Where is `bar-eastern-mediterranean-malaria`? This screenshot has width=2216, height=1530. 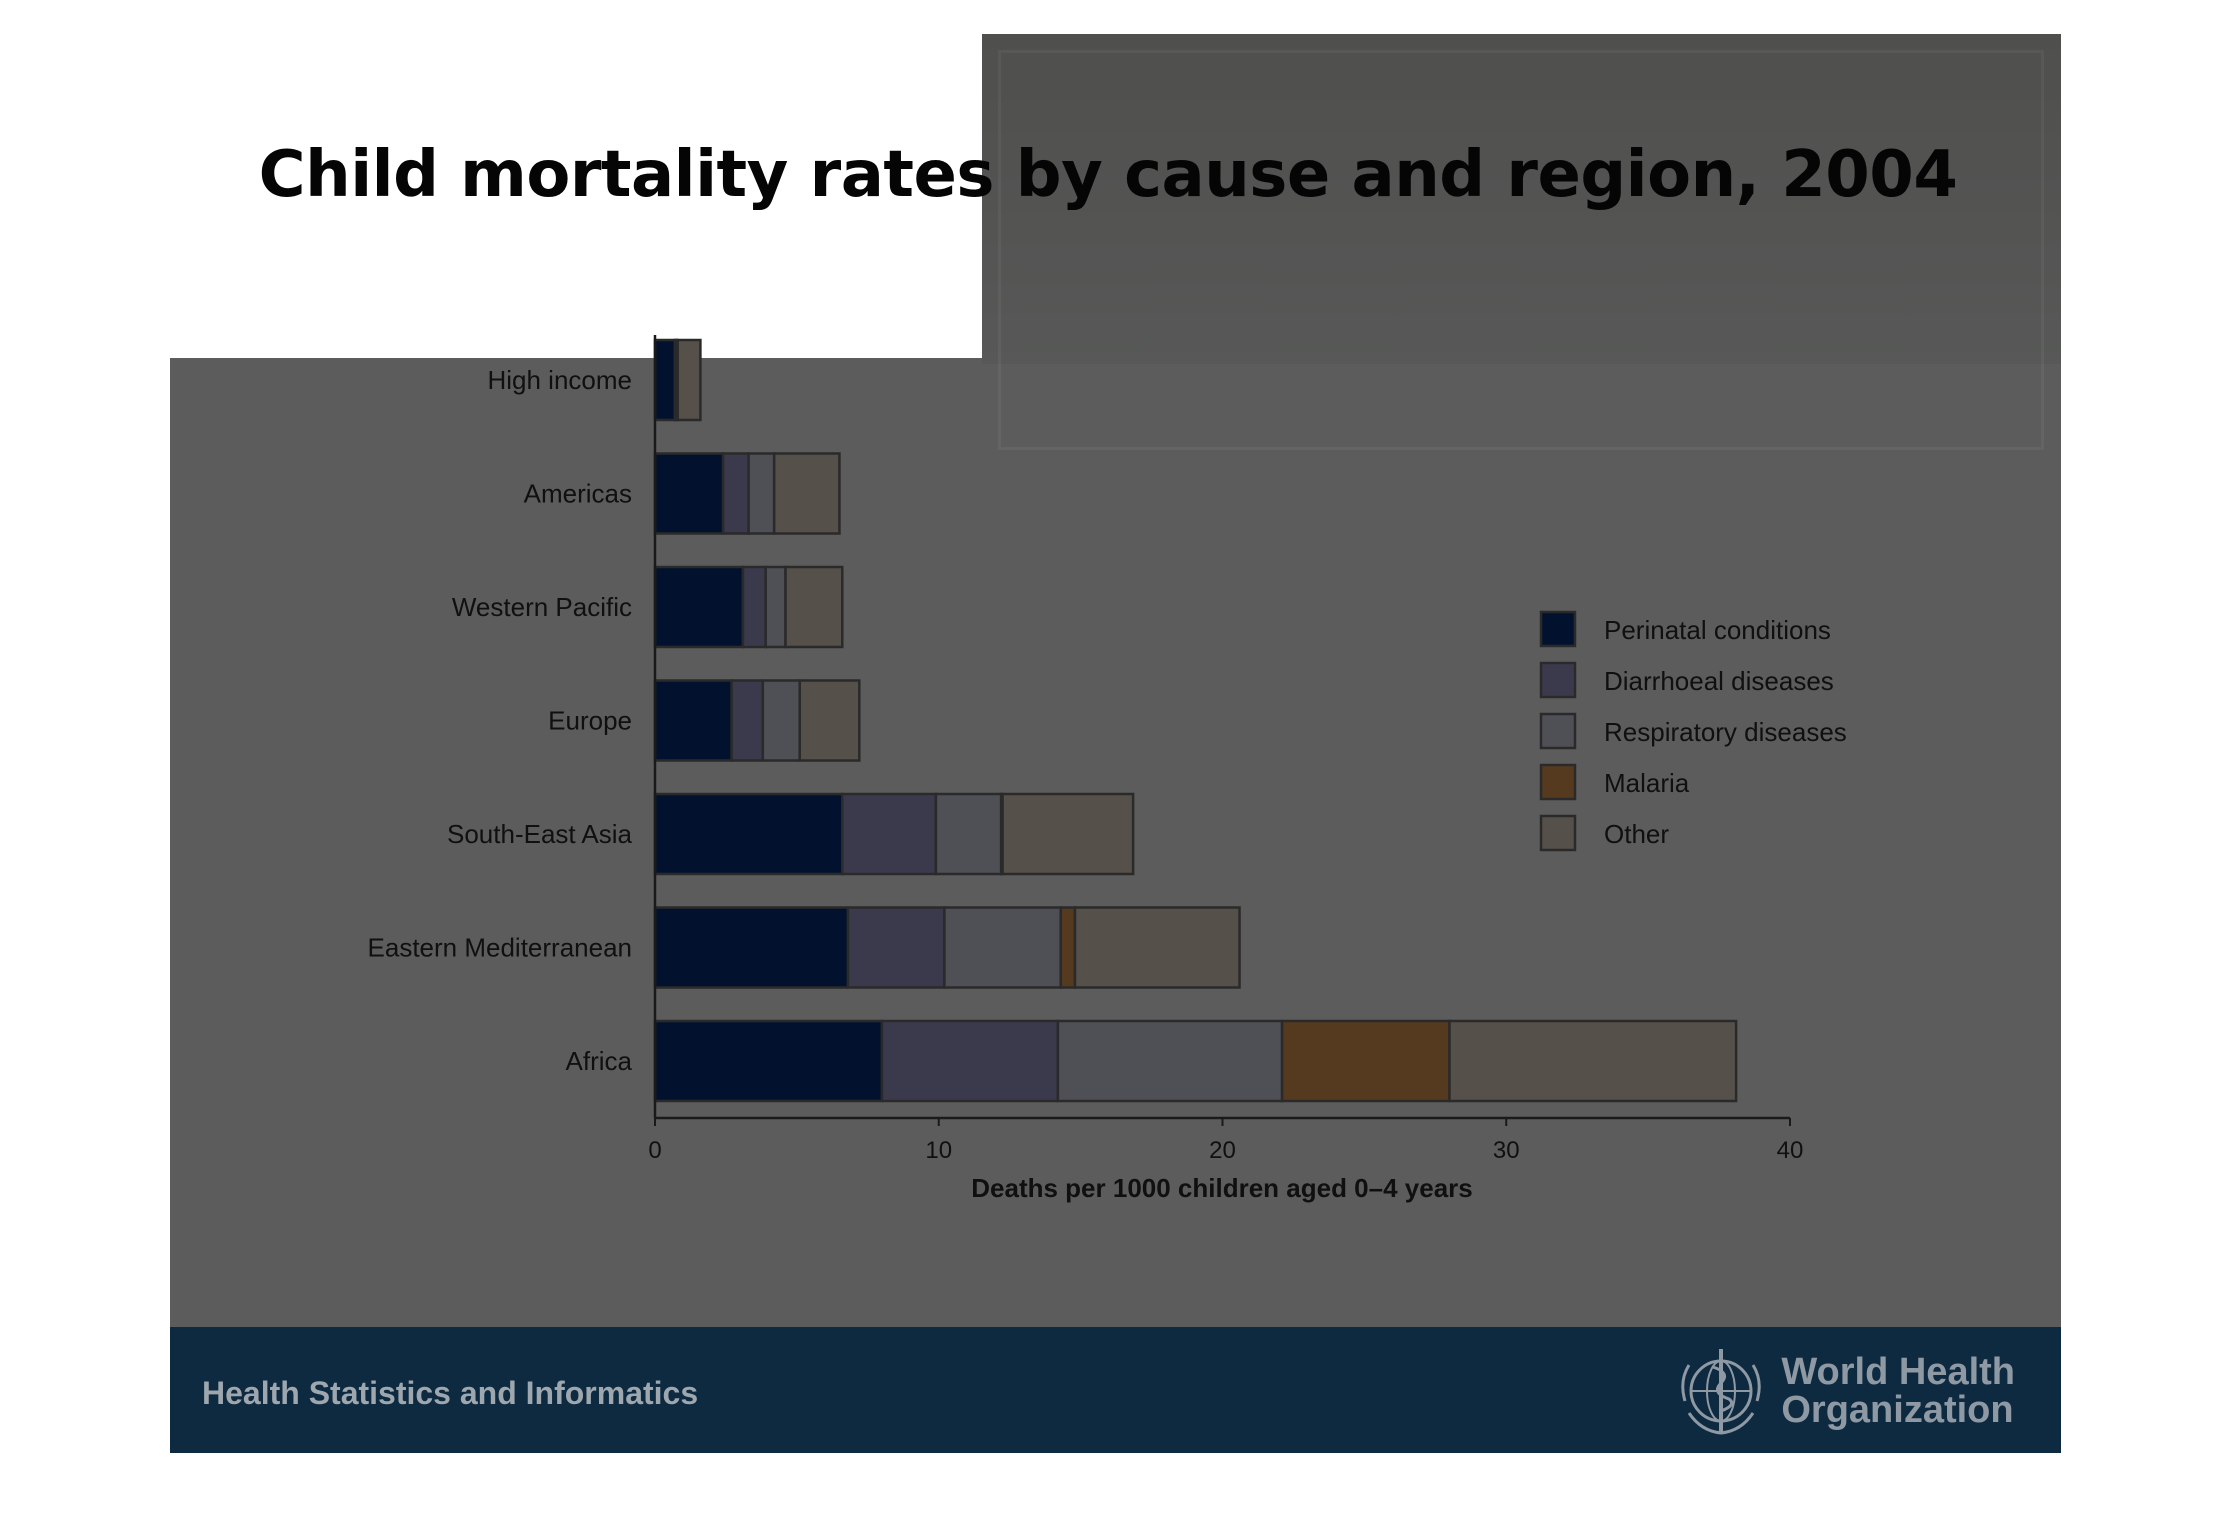 bar-eastern-mediterranean-malaria is located at coordinates (1068, 947).